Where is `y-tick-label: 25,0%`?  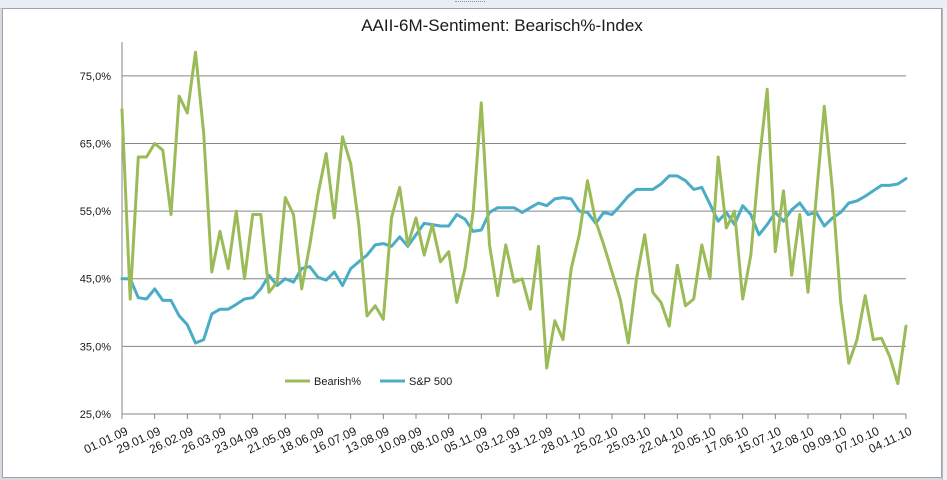 y-tick-label: 25,0% is located at coordinates (95, 415).